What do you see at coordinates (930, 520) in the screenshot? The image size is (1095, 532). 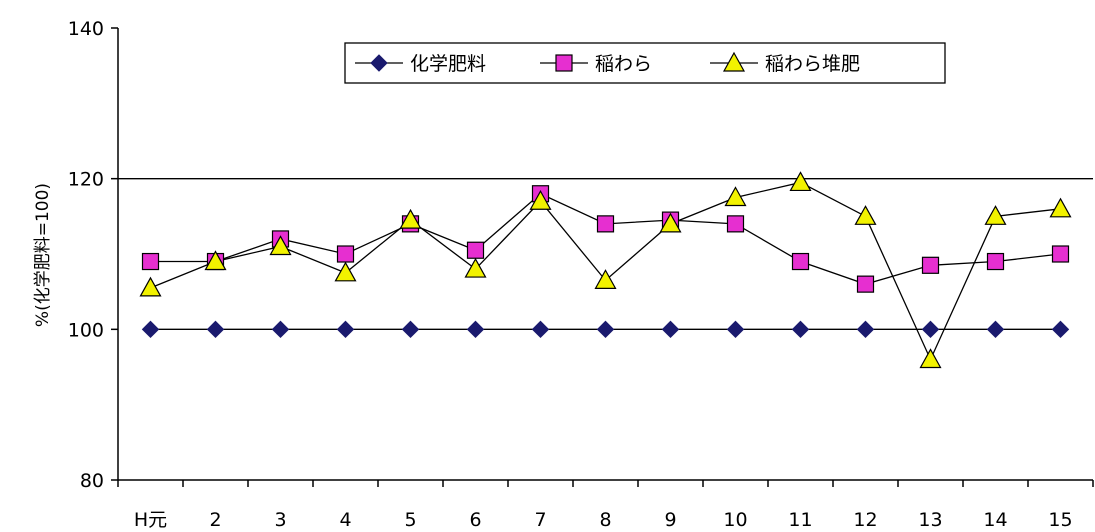 I see `x-tick-label: 13` at bounding box center [930, 520].